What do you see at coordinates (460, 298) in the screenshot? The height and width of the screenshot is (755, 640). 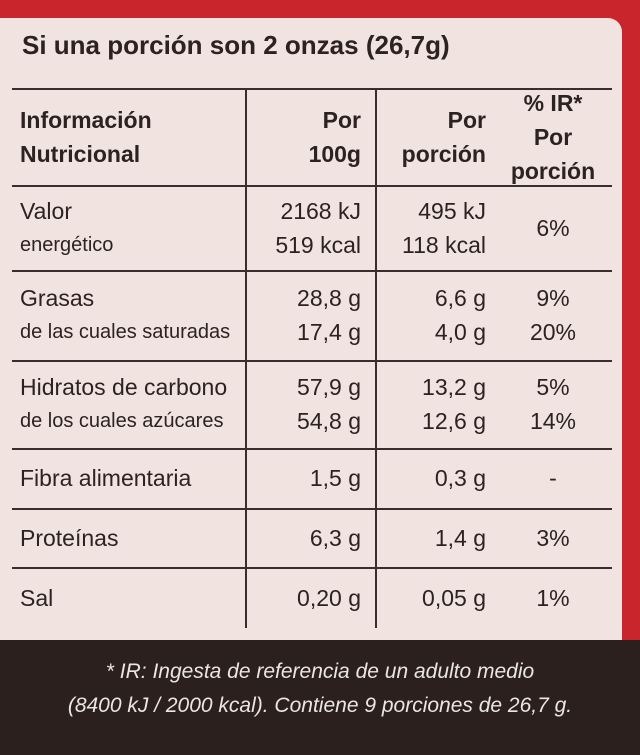 I see `cell-text: 6,6 g` at bounding box center [460, 298].